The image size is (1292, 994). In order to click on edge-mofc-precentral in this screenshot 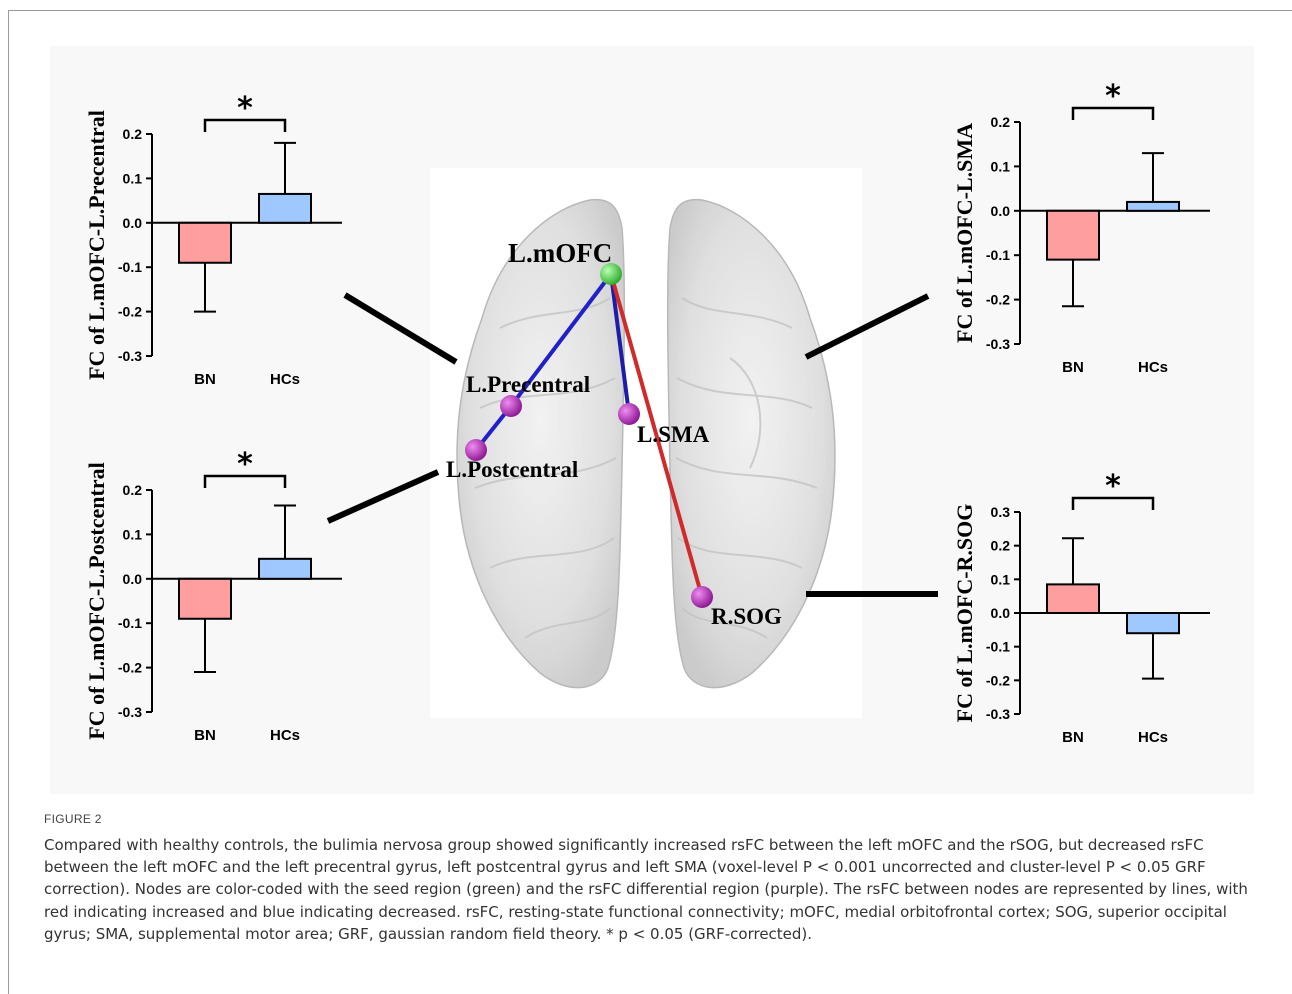, I will do `click(561, 340)`.